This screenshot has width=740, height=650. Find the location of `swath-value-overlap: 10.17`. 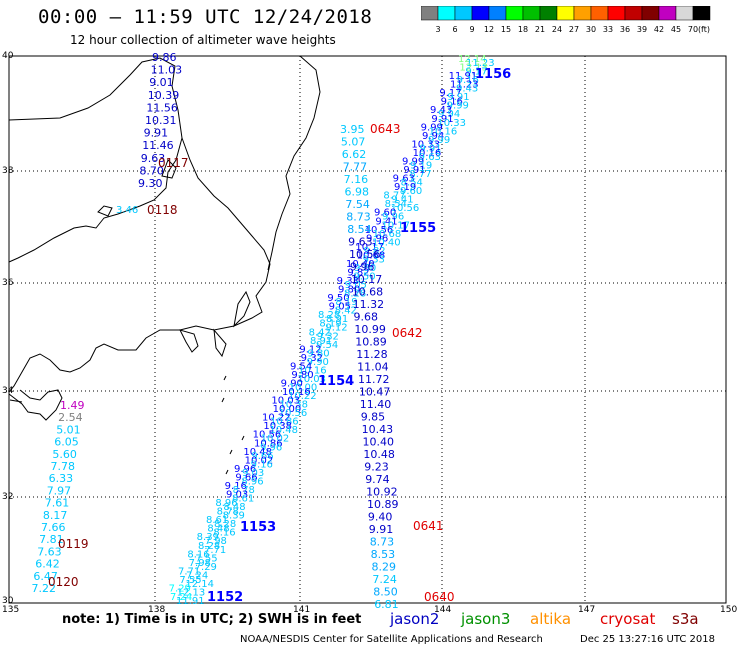

swath-value-overlap: 10.17 is located at coordinates (395, 225).